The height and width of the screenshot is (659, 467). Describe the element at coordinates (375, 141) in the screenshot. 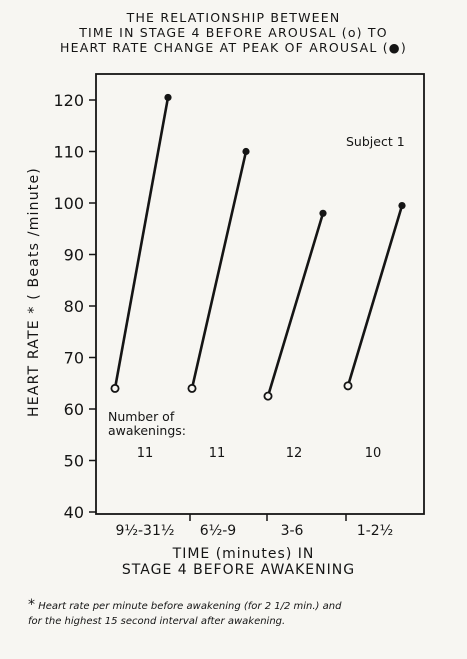

I see `subject-label: Subject 1` at that location.